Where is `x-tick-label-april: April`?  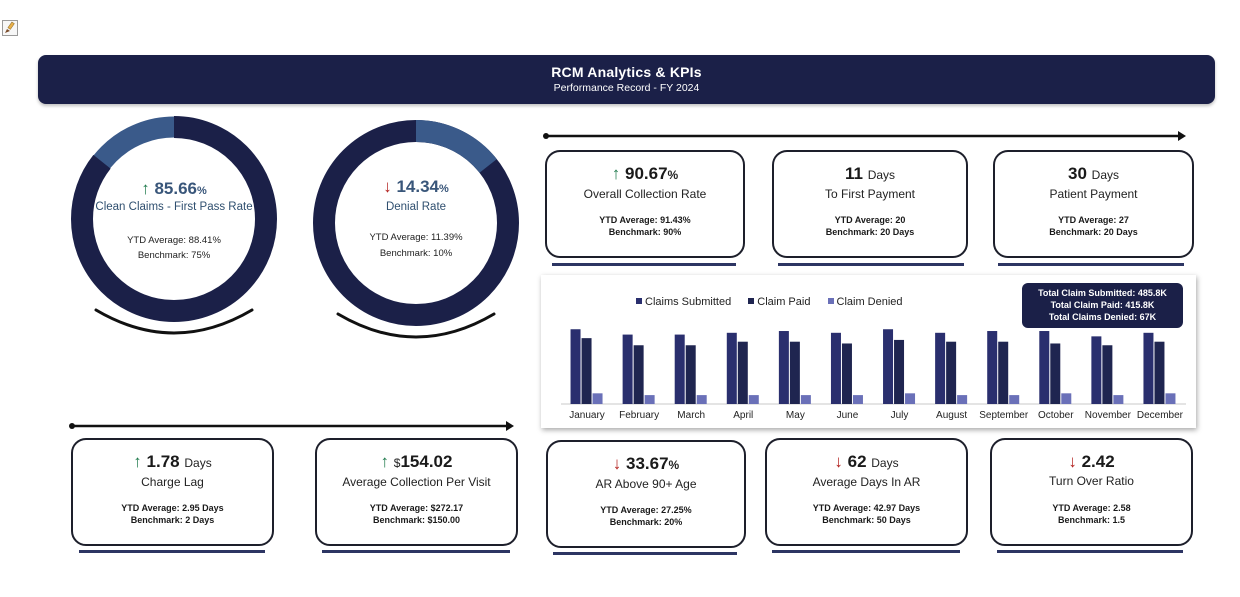
x-tick-label-april: April is located at coordinates (743, 415).